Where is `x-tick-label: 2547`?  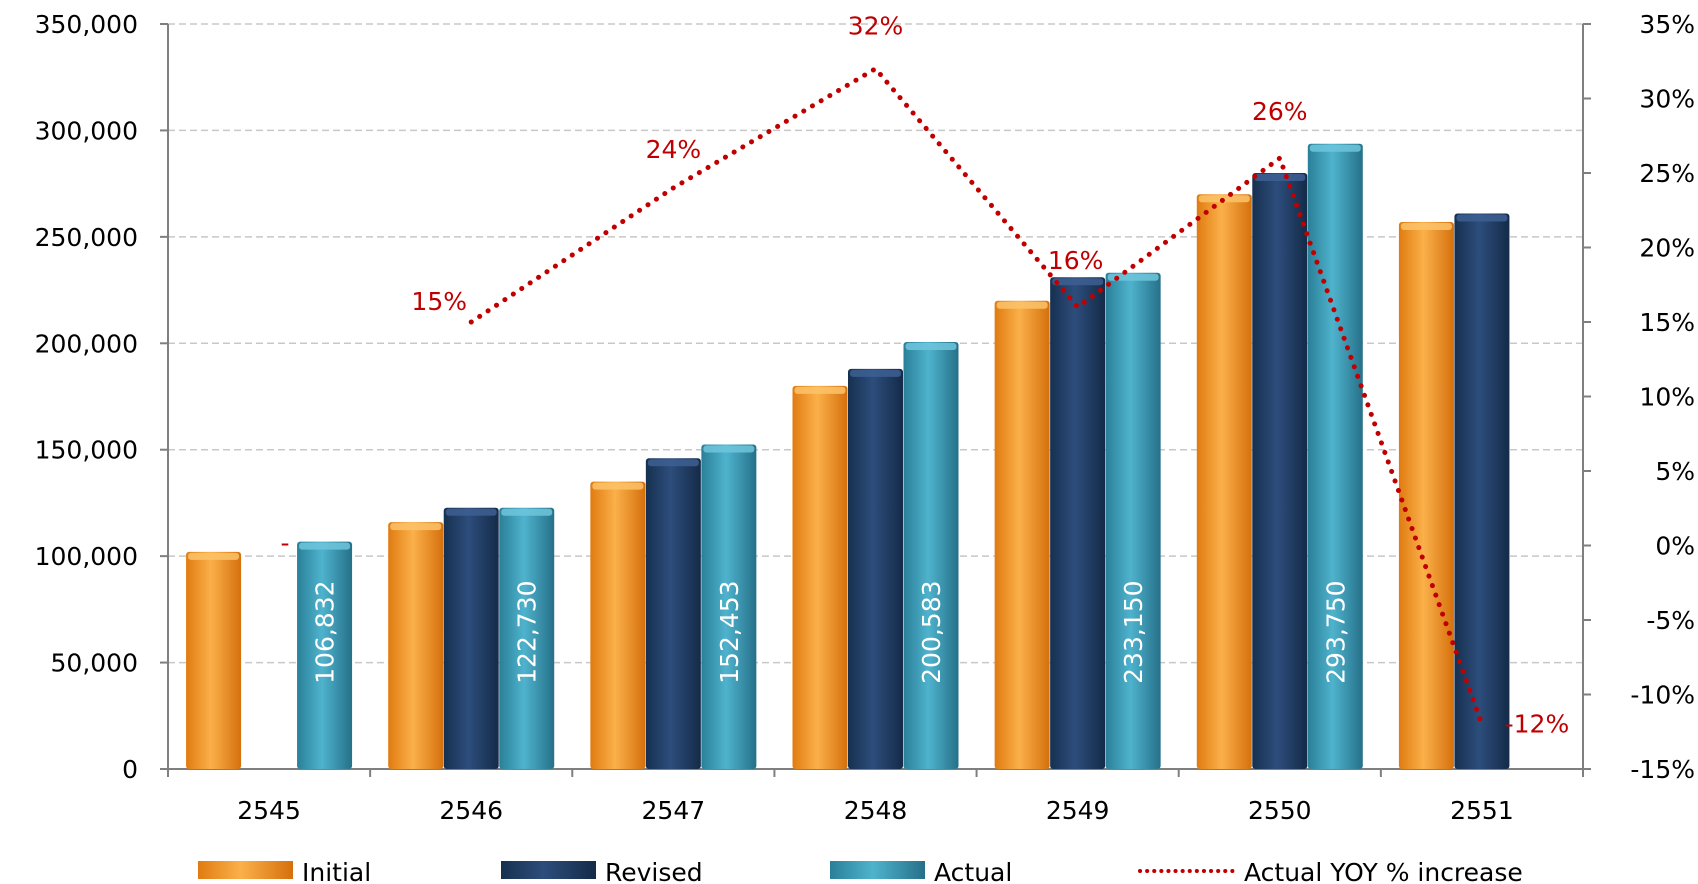 x-tick-label: 2547 is located at coordinates (674, 810).